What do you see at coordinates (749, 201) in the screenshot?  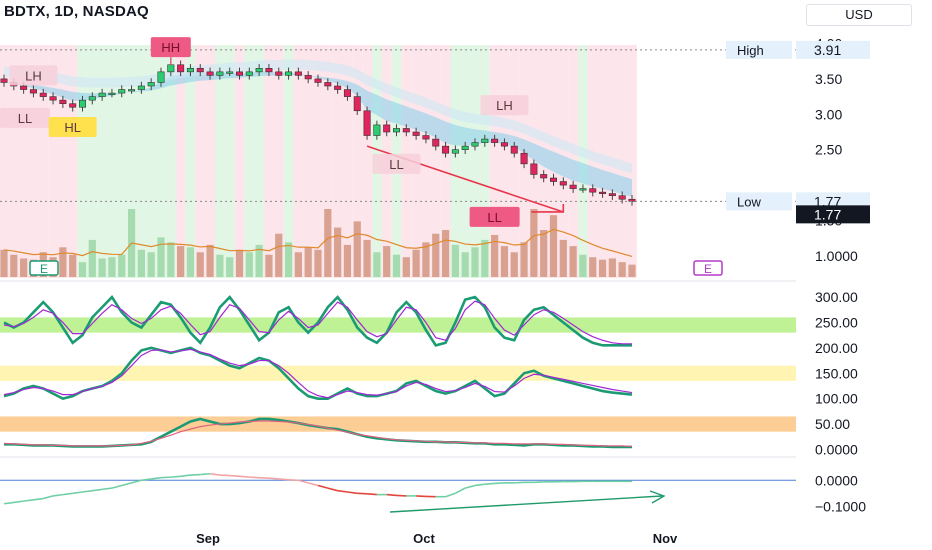 I see `price-tag-label: Low` at bounding box center [749, 201].